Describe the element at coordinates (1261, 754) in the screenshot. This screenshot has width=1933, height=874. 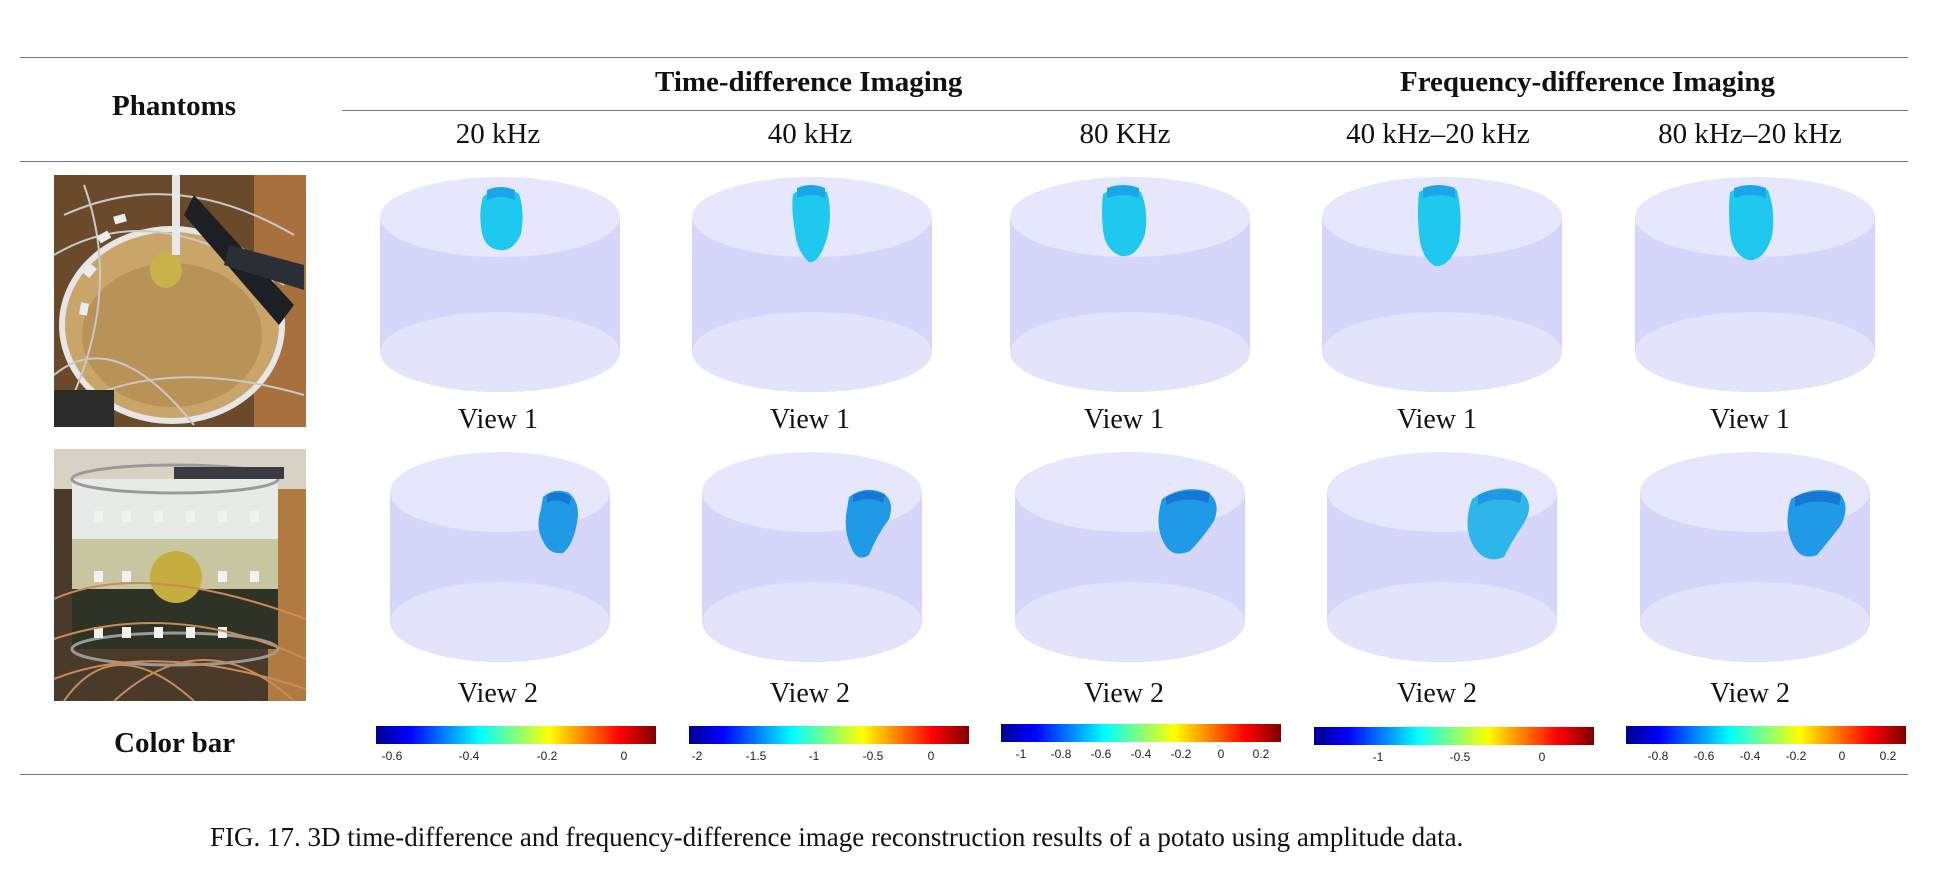
I see `colorbar-3-tick: 0.2` at that location.